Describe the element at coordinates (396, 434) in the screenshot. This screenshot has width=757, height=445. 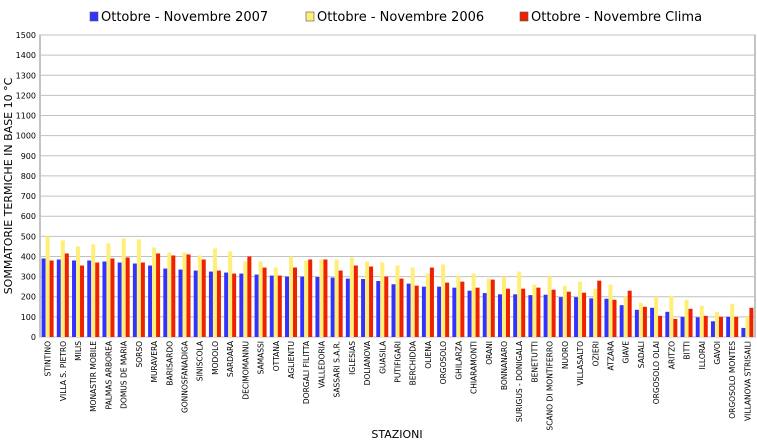
I see `x-axis-title: STAZIONI` at that location.